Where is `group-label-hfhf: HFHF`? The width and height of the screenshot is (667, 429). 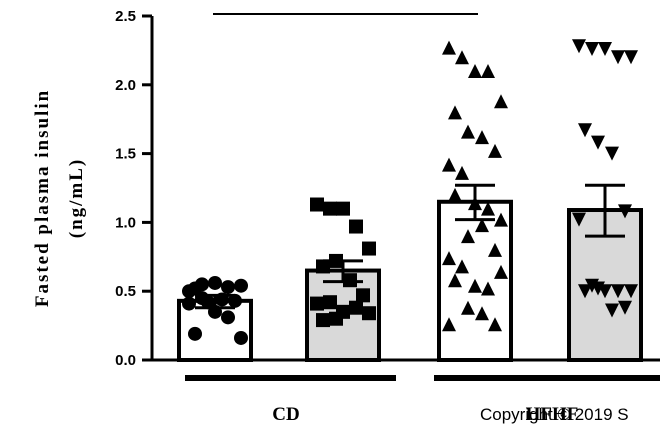
group-label-hfhf: HFHF is located at coordinates (552, 414).